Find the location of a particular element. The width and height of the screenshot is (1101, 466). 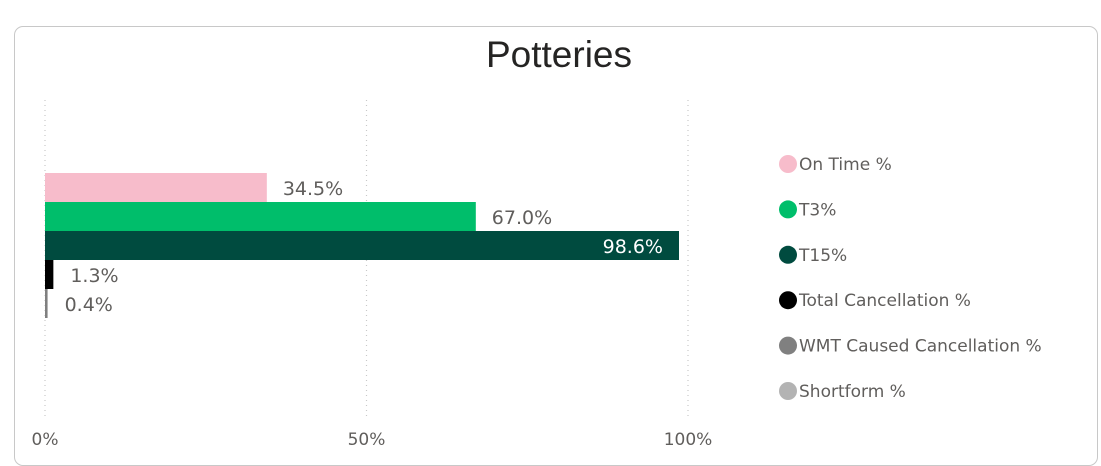

legend-label: WMT Caused Cancellation % is located at coordinates (920, 347).